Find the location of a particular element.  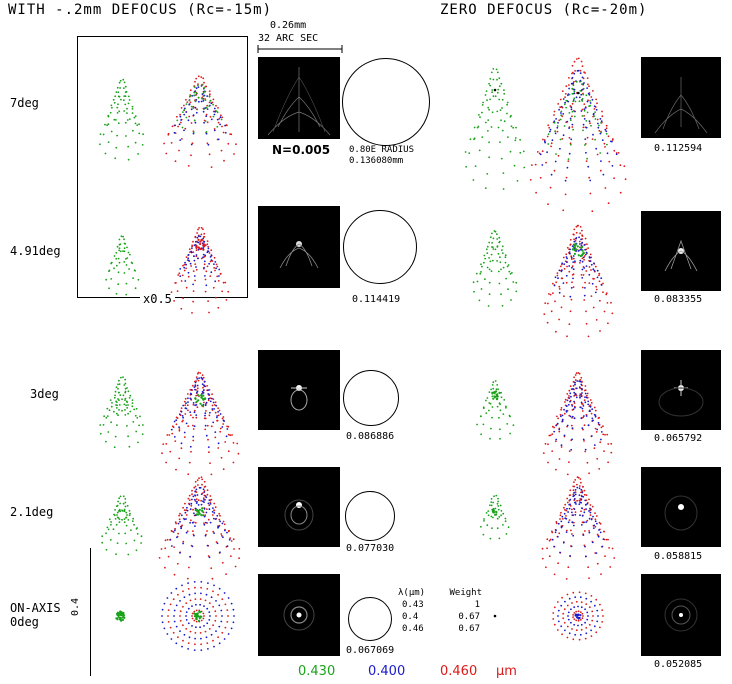

legend-green: 0.430 is located at coordinates (317, 671).